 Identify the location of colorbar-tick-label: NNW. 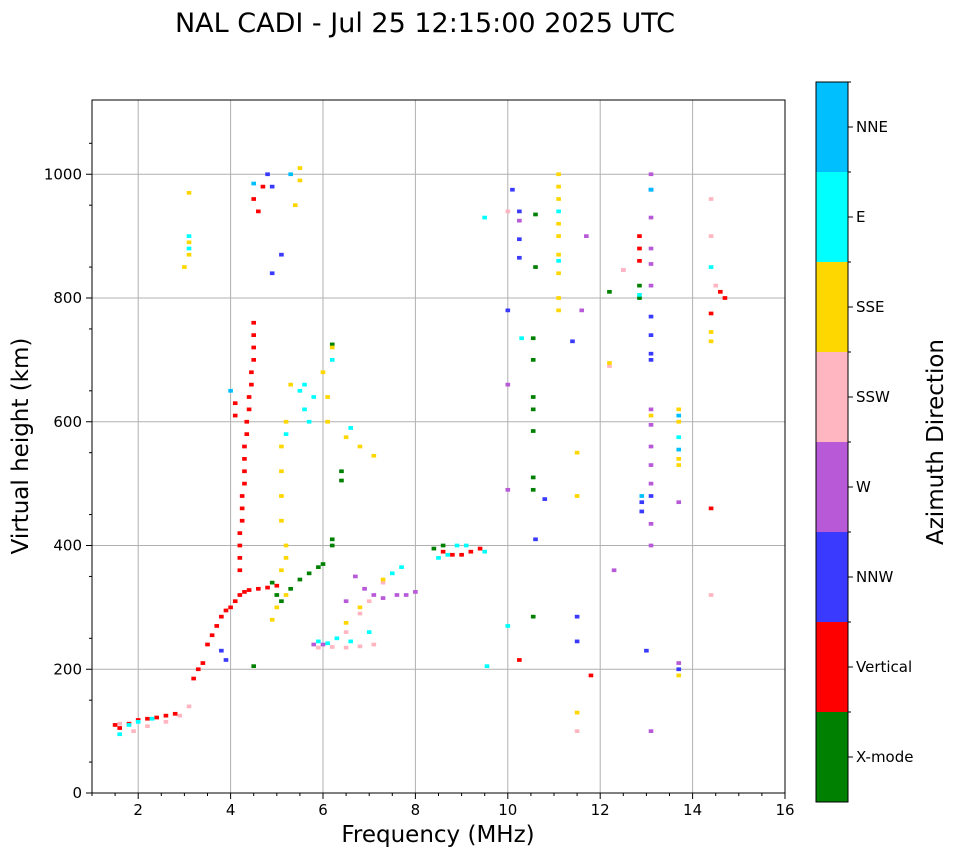
(874, 577).